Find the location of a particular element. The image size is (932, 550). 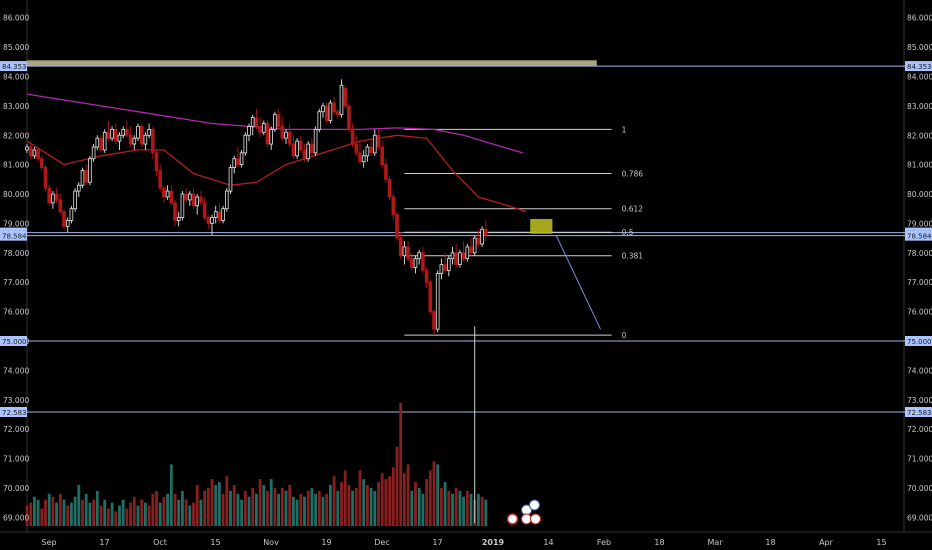

price-tag-left-label: 84.353 is located at coordinates (14, 67).